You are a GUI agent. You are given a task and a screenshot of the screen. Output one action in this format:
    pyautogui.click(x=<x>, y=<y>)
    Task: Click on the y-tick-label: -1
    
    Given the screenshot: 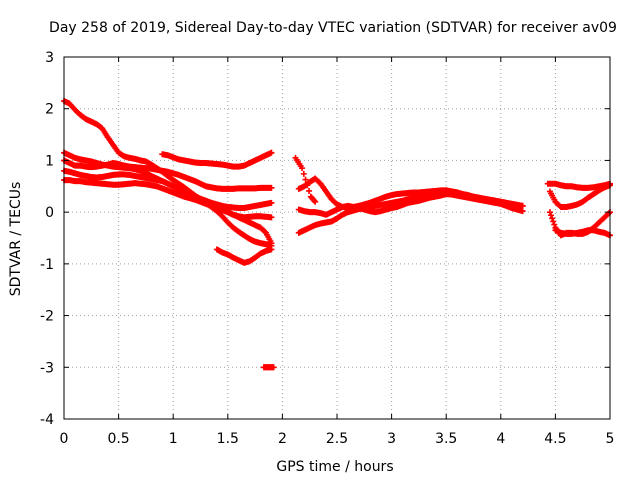 What is the action you would take?
    pyautogui.click(x=47, y=265)
    